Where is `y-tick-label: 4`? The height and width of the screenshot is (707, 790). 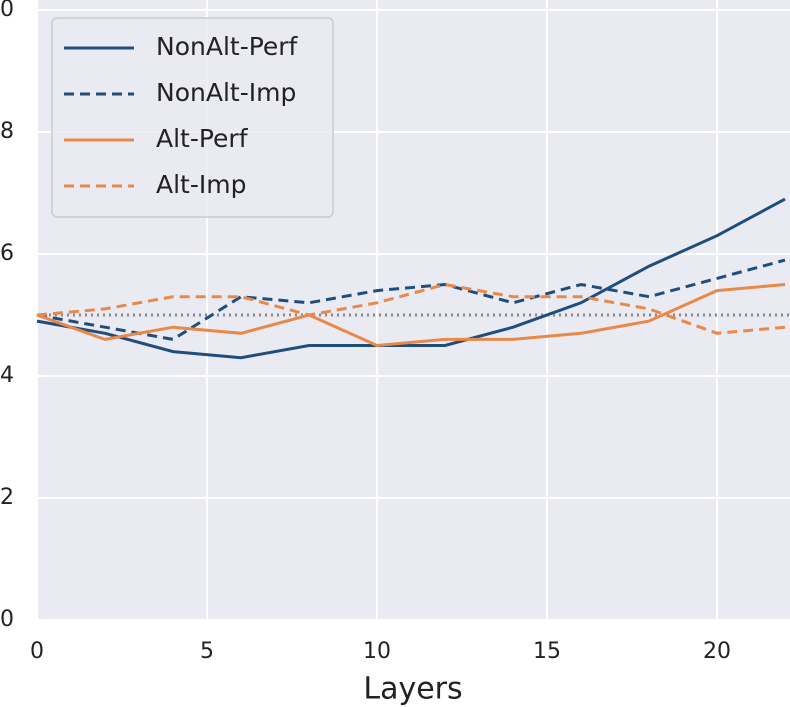
y-tick-label: 4 is located at coordinates (7, 375).